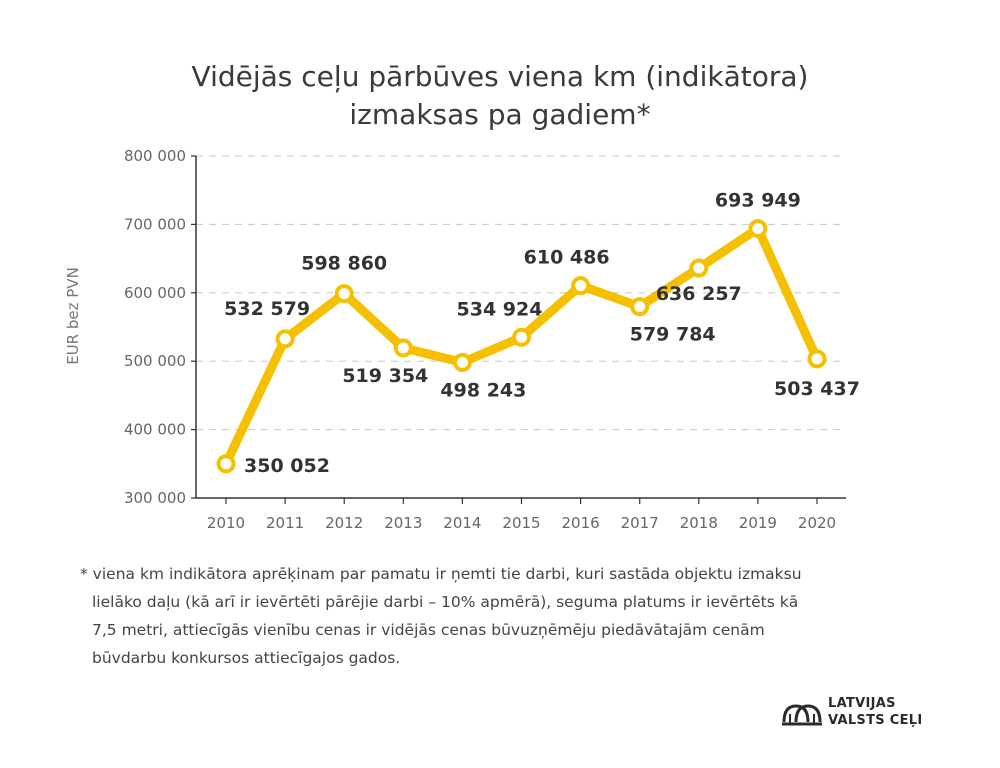 This screenshot has width=1000, height=768. What do you see at coordinates (875, 720) in the screenshot?
I see `logo-line-2: VALSTS CEĻI` at bounding box center [875, 720].